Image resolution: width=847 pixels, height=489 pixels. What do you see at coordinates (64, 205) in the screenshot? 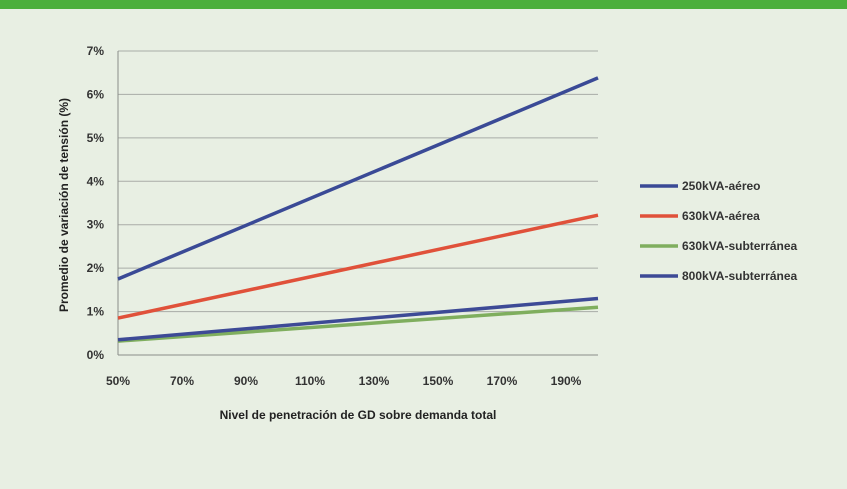
I see `y-axis-title: Promedio de variación de tensión (%)` at bounding box center [64, 205].